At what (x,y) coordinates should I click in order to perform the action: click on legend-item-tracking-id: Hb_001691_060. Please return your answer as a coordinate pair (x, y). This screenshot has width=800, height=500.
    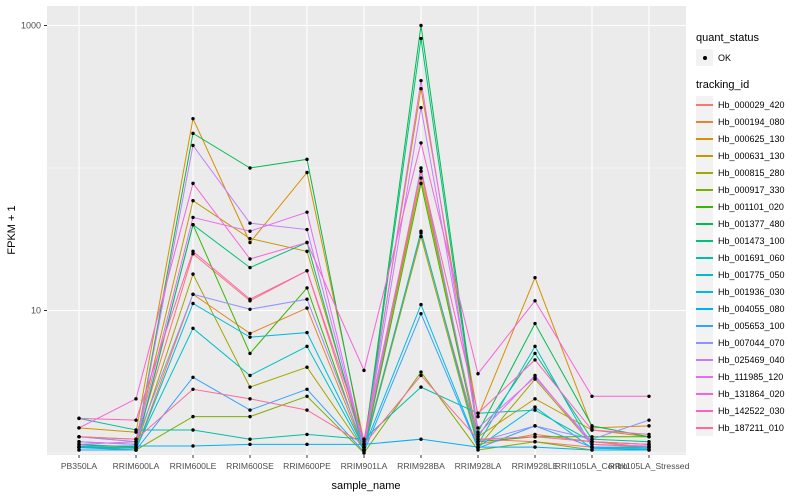
    Looking at the image, I should click on (747, 257).